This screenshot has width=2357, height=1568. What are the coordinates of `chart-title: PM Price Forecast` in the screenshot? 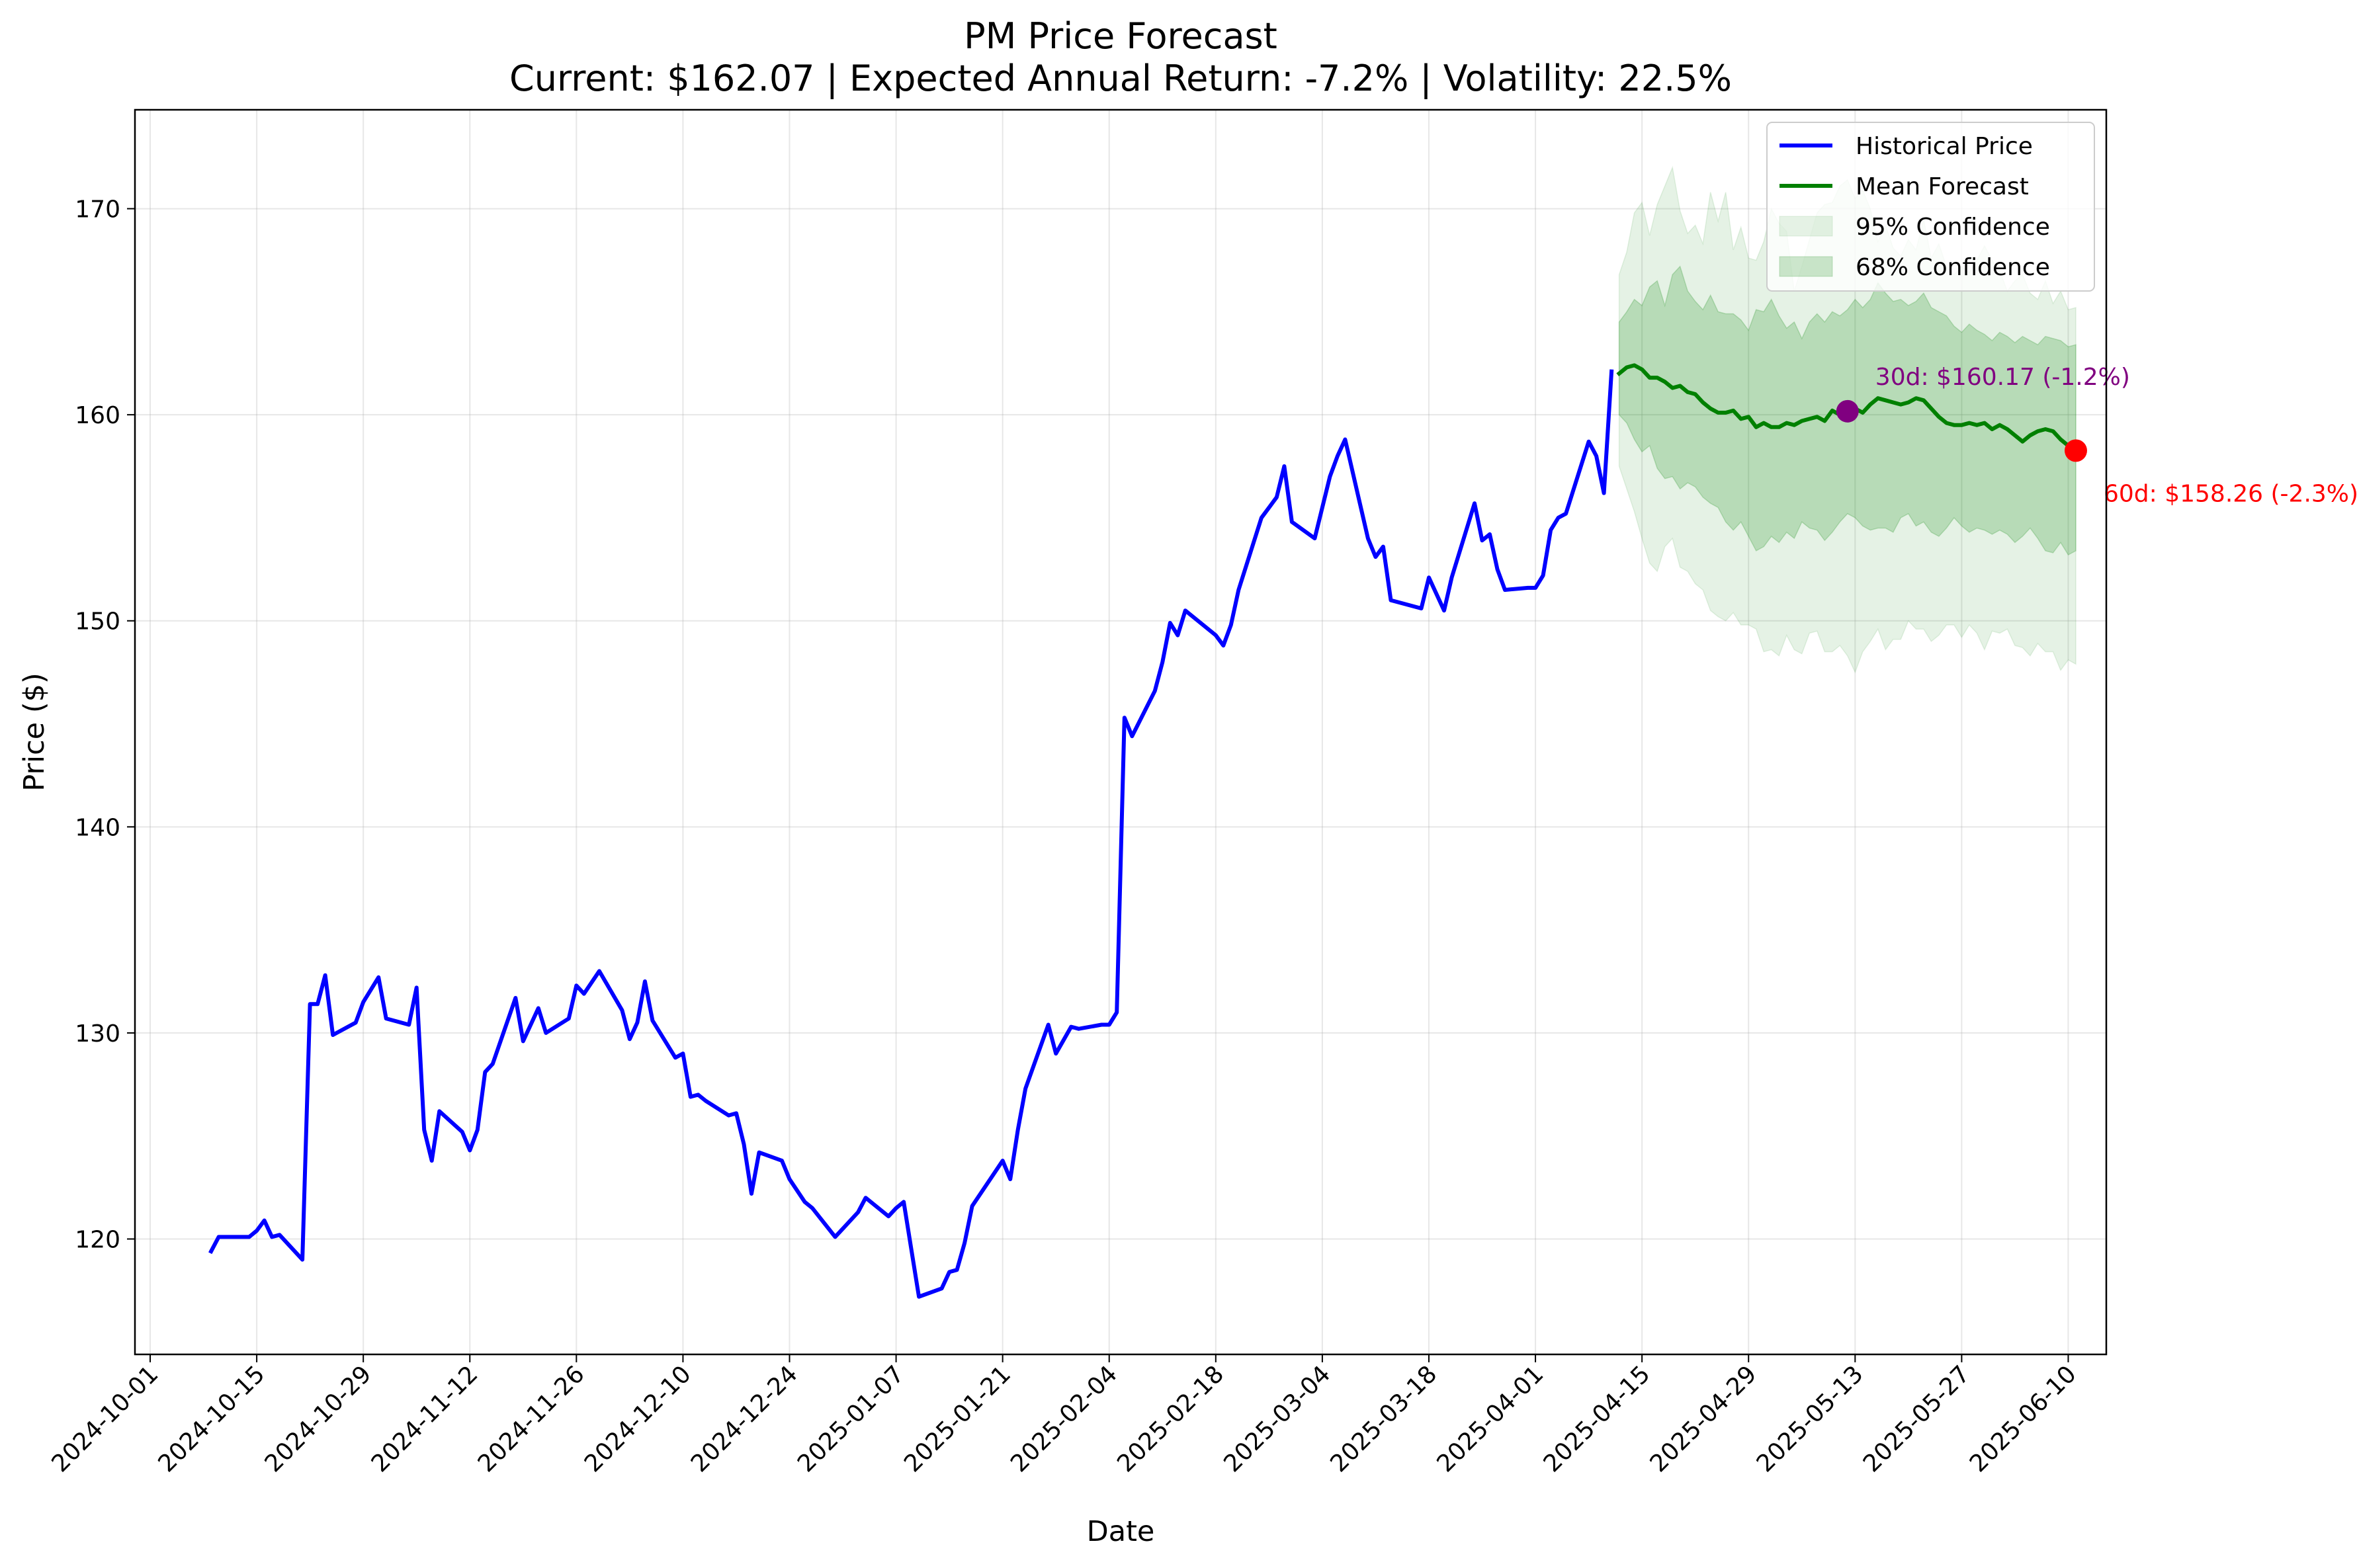 It's located at (1120, 36).